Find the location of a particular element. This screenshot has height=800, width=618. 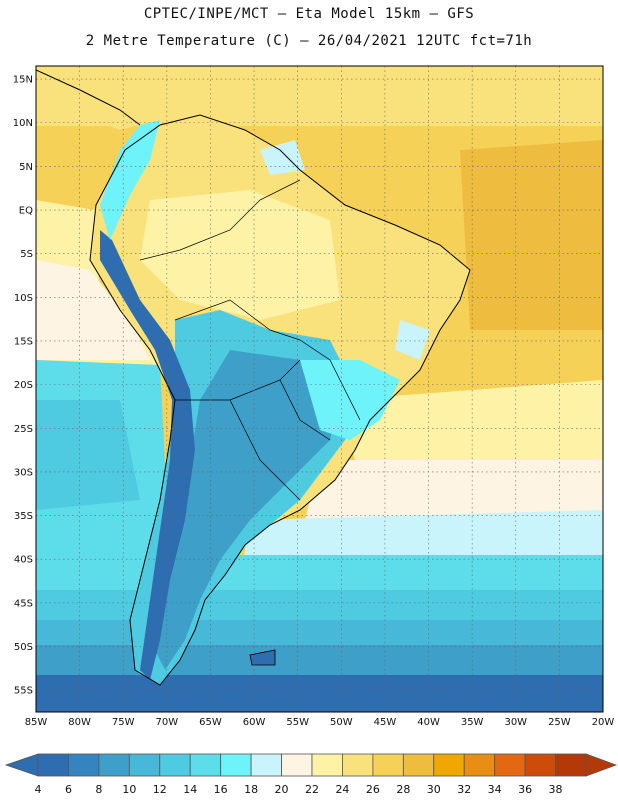

east-atlantic-warm is located at coordinates (531, 235).